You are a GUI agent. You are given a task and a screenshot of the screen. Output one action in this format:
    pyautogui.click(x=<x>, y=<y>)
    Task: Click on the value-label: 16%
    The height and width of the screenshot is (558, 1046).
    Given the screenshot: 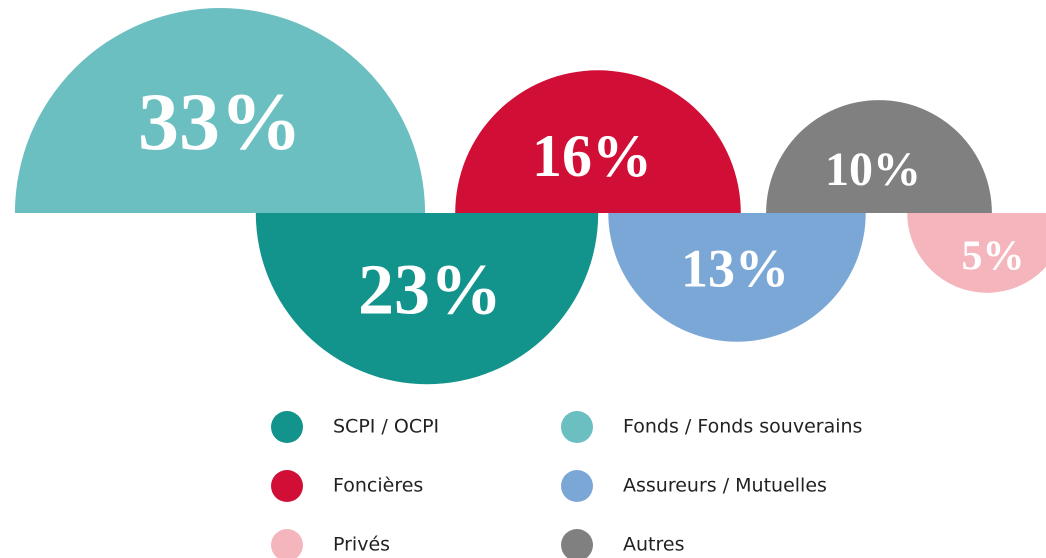 What is the action you would take?
    pyautogui.click(x=592, y=156)
    